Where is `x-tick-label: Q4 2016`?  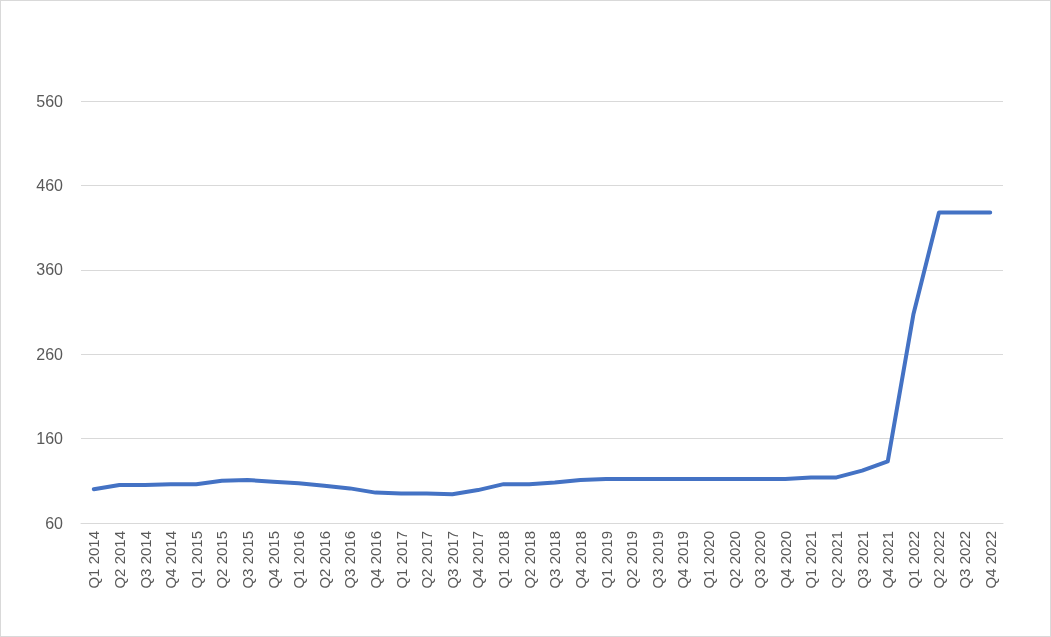
x-tick-label: Q4 2016 is located at coordinates (376, 560).